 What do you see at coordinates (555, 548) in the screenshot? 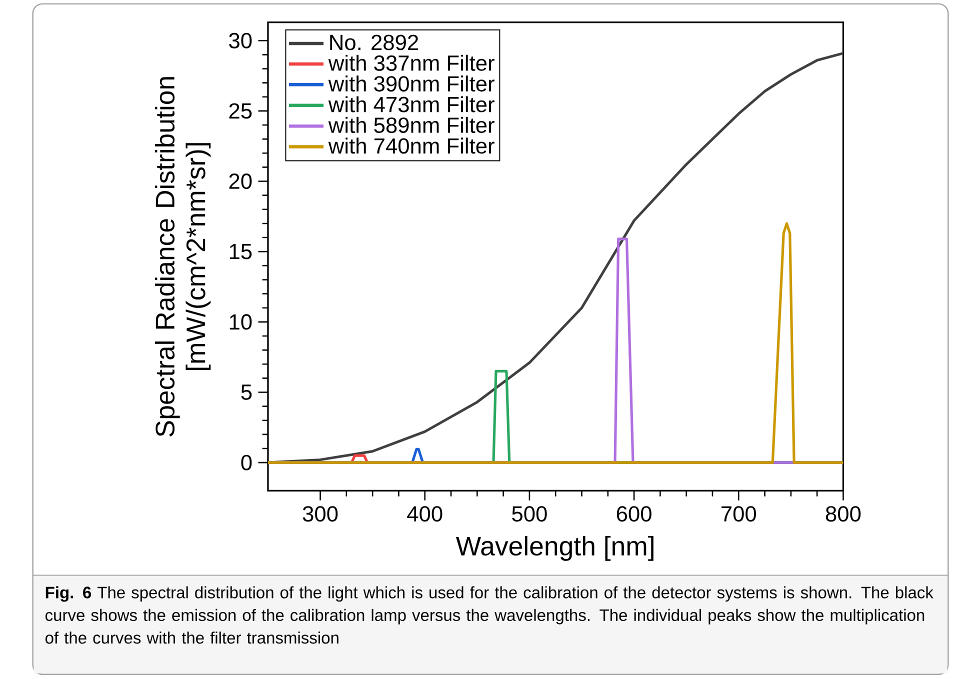
I see `x-axis-title: Wavelength [nm]` at bounding box center [555, 548].